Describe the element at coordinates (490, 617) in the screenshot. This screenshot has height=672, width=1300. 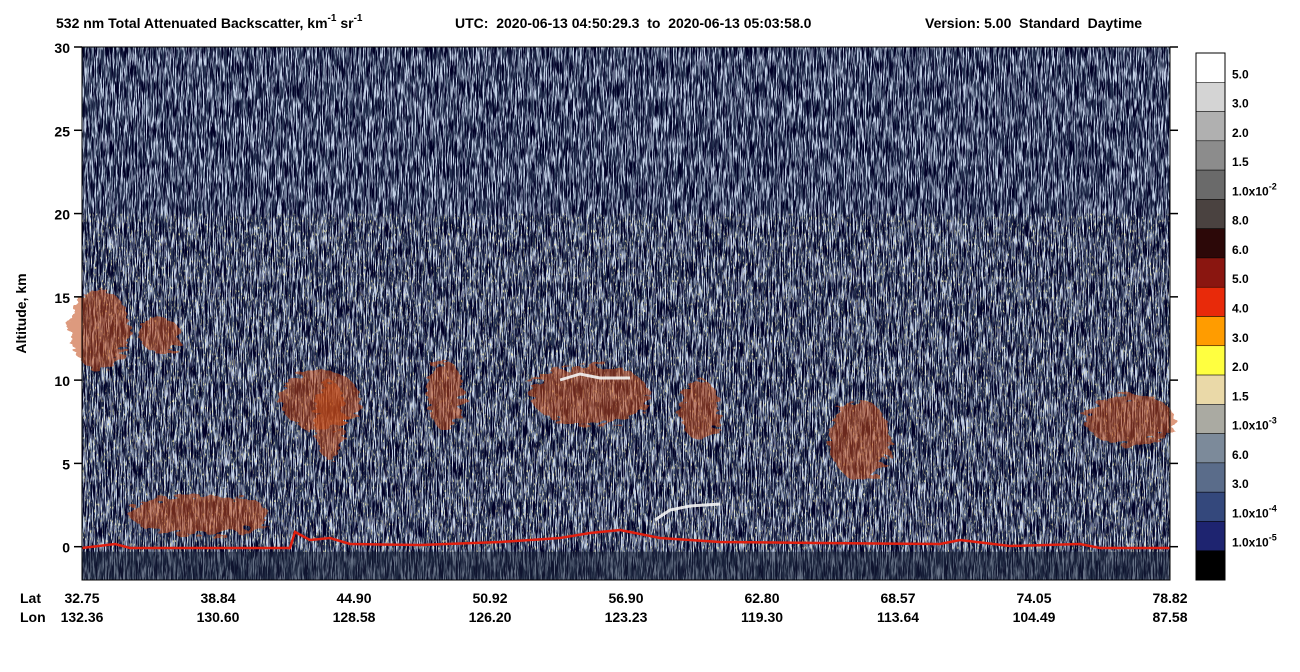
I see `x-tick-label: 126.20` at that location.